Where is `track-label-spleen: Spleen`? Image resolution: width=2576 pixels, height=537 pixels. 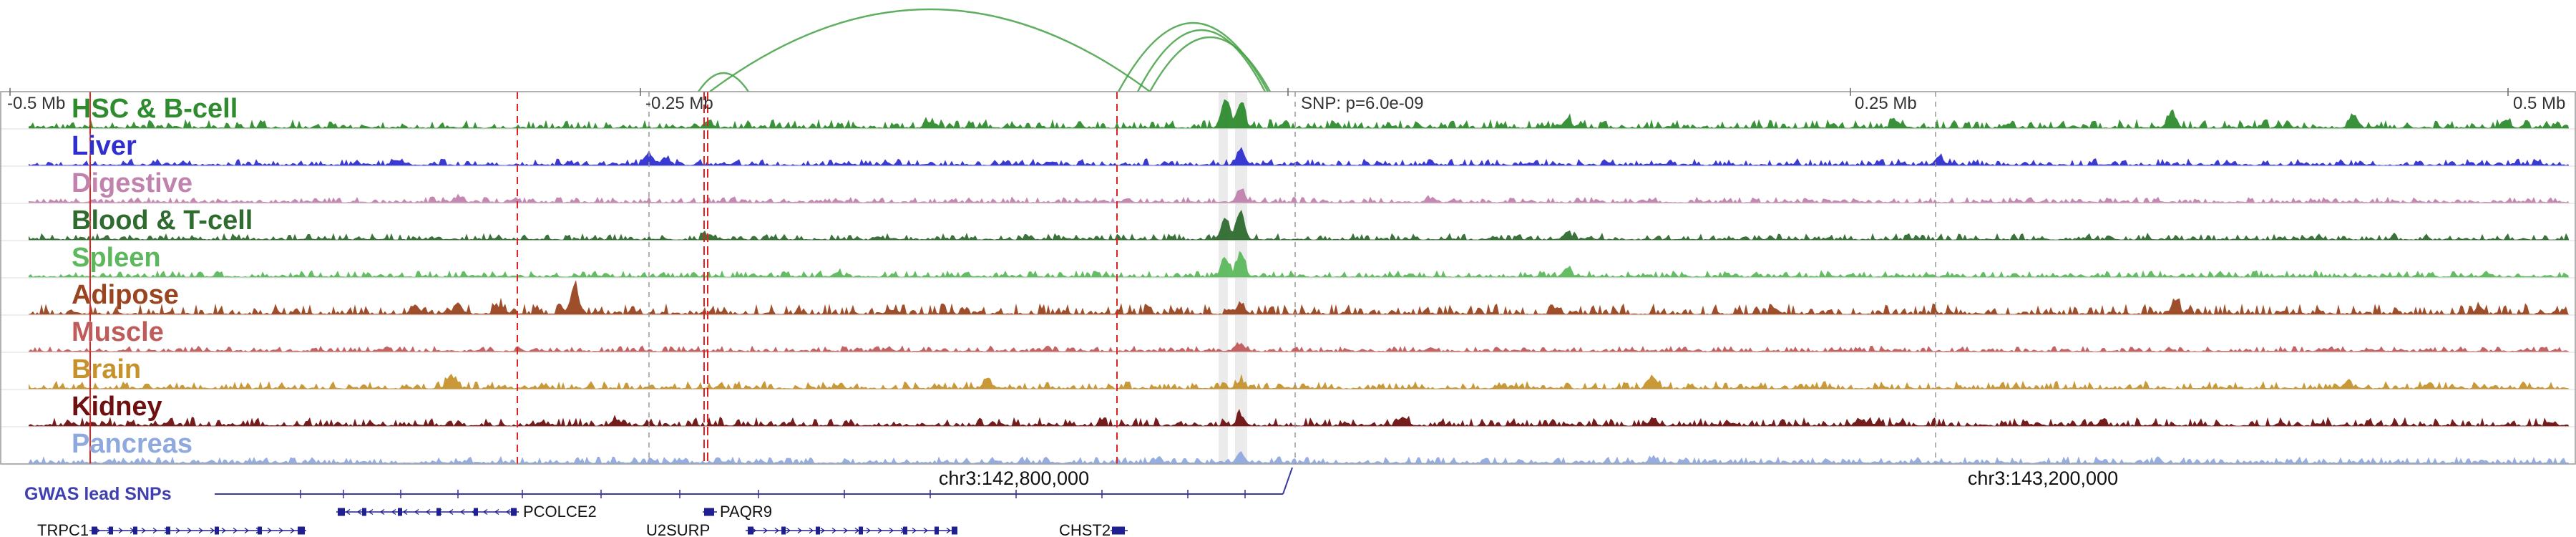
track-label-spleen: Spleen is located at coordinates (116, 258).